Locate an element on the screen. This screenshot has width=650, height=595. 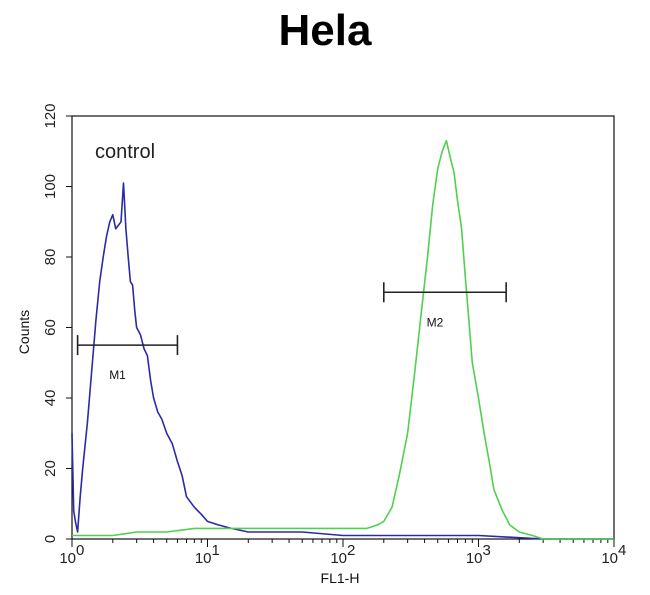
y-tick-label: 100 is located at coordinates (50, 186).